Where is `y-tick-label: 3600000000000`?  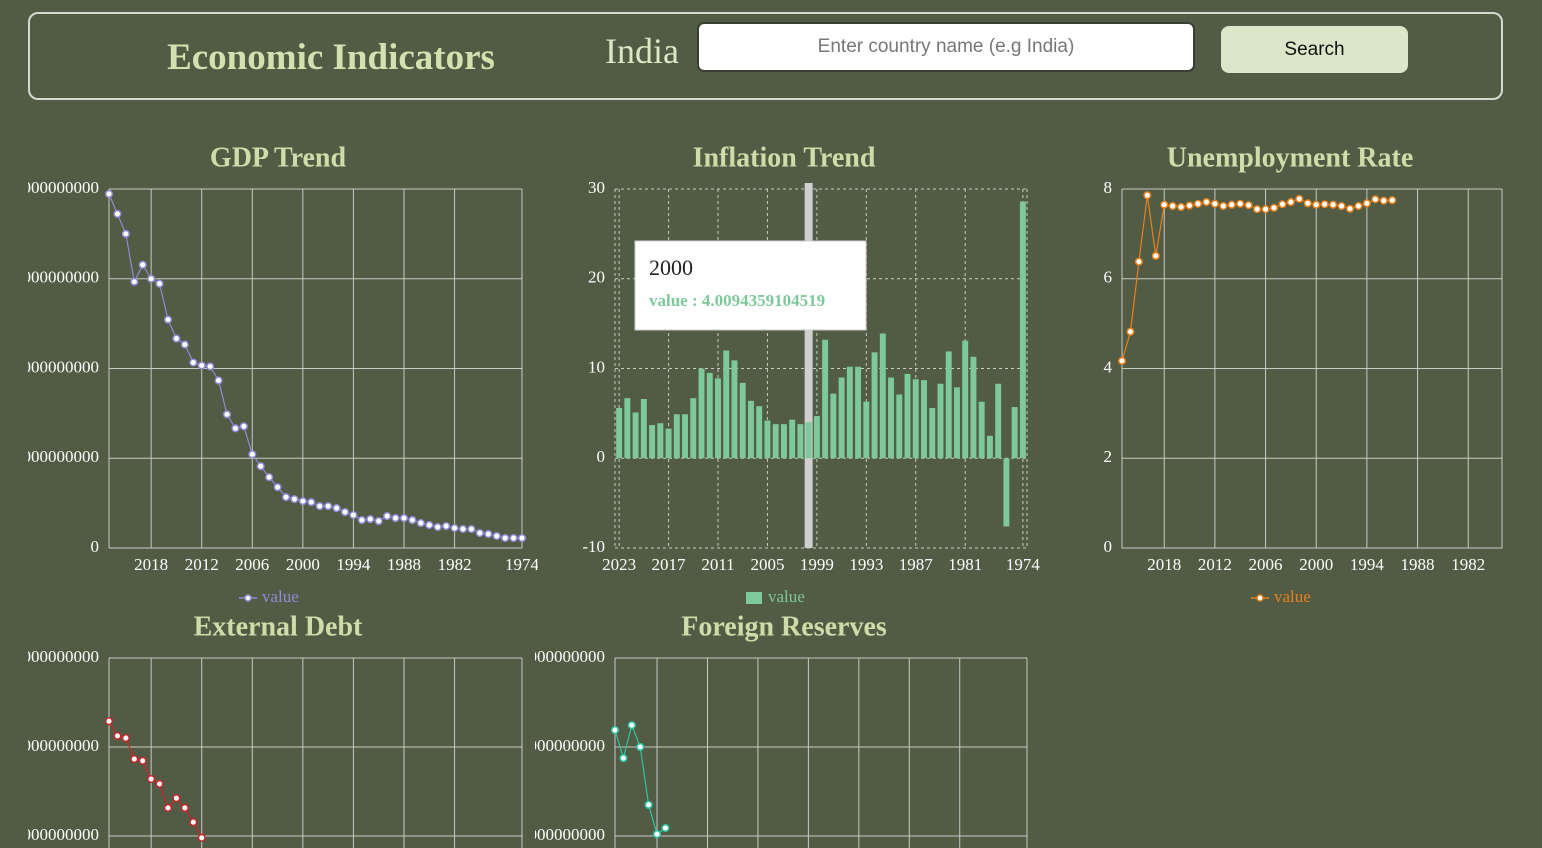
y-tick-label: 3600000000000 is located at coordinates (63, 187).